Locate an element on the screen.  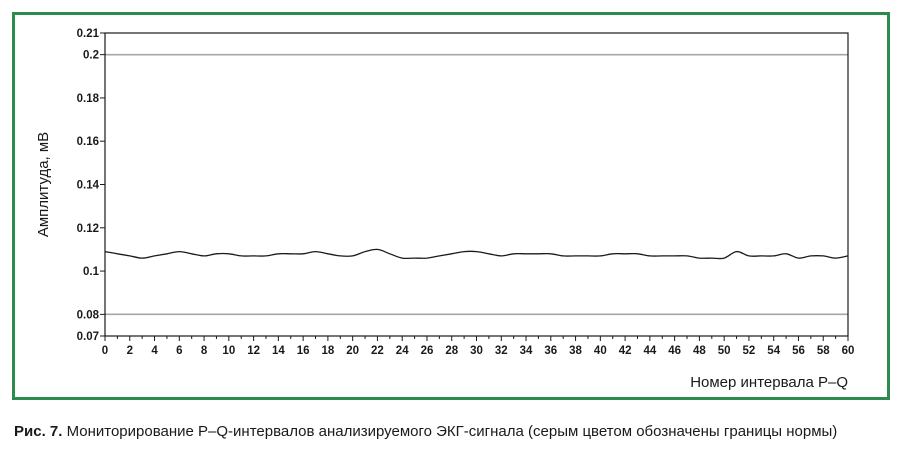
y-axis-label: Амплитуда, мВ is located at coordinates (43, 184).